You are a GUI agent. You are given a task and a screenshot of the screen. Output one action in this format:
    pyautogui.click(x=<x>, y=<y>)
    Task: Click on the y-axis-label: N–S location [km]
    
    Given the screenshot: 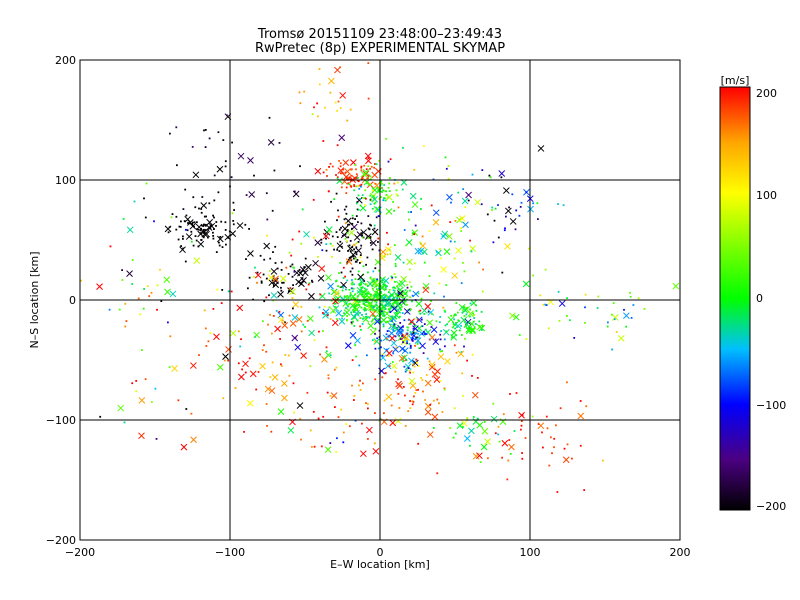 What is the action you would take?
    pyautogui.click(x=34, y=299)
    